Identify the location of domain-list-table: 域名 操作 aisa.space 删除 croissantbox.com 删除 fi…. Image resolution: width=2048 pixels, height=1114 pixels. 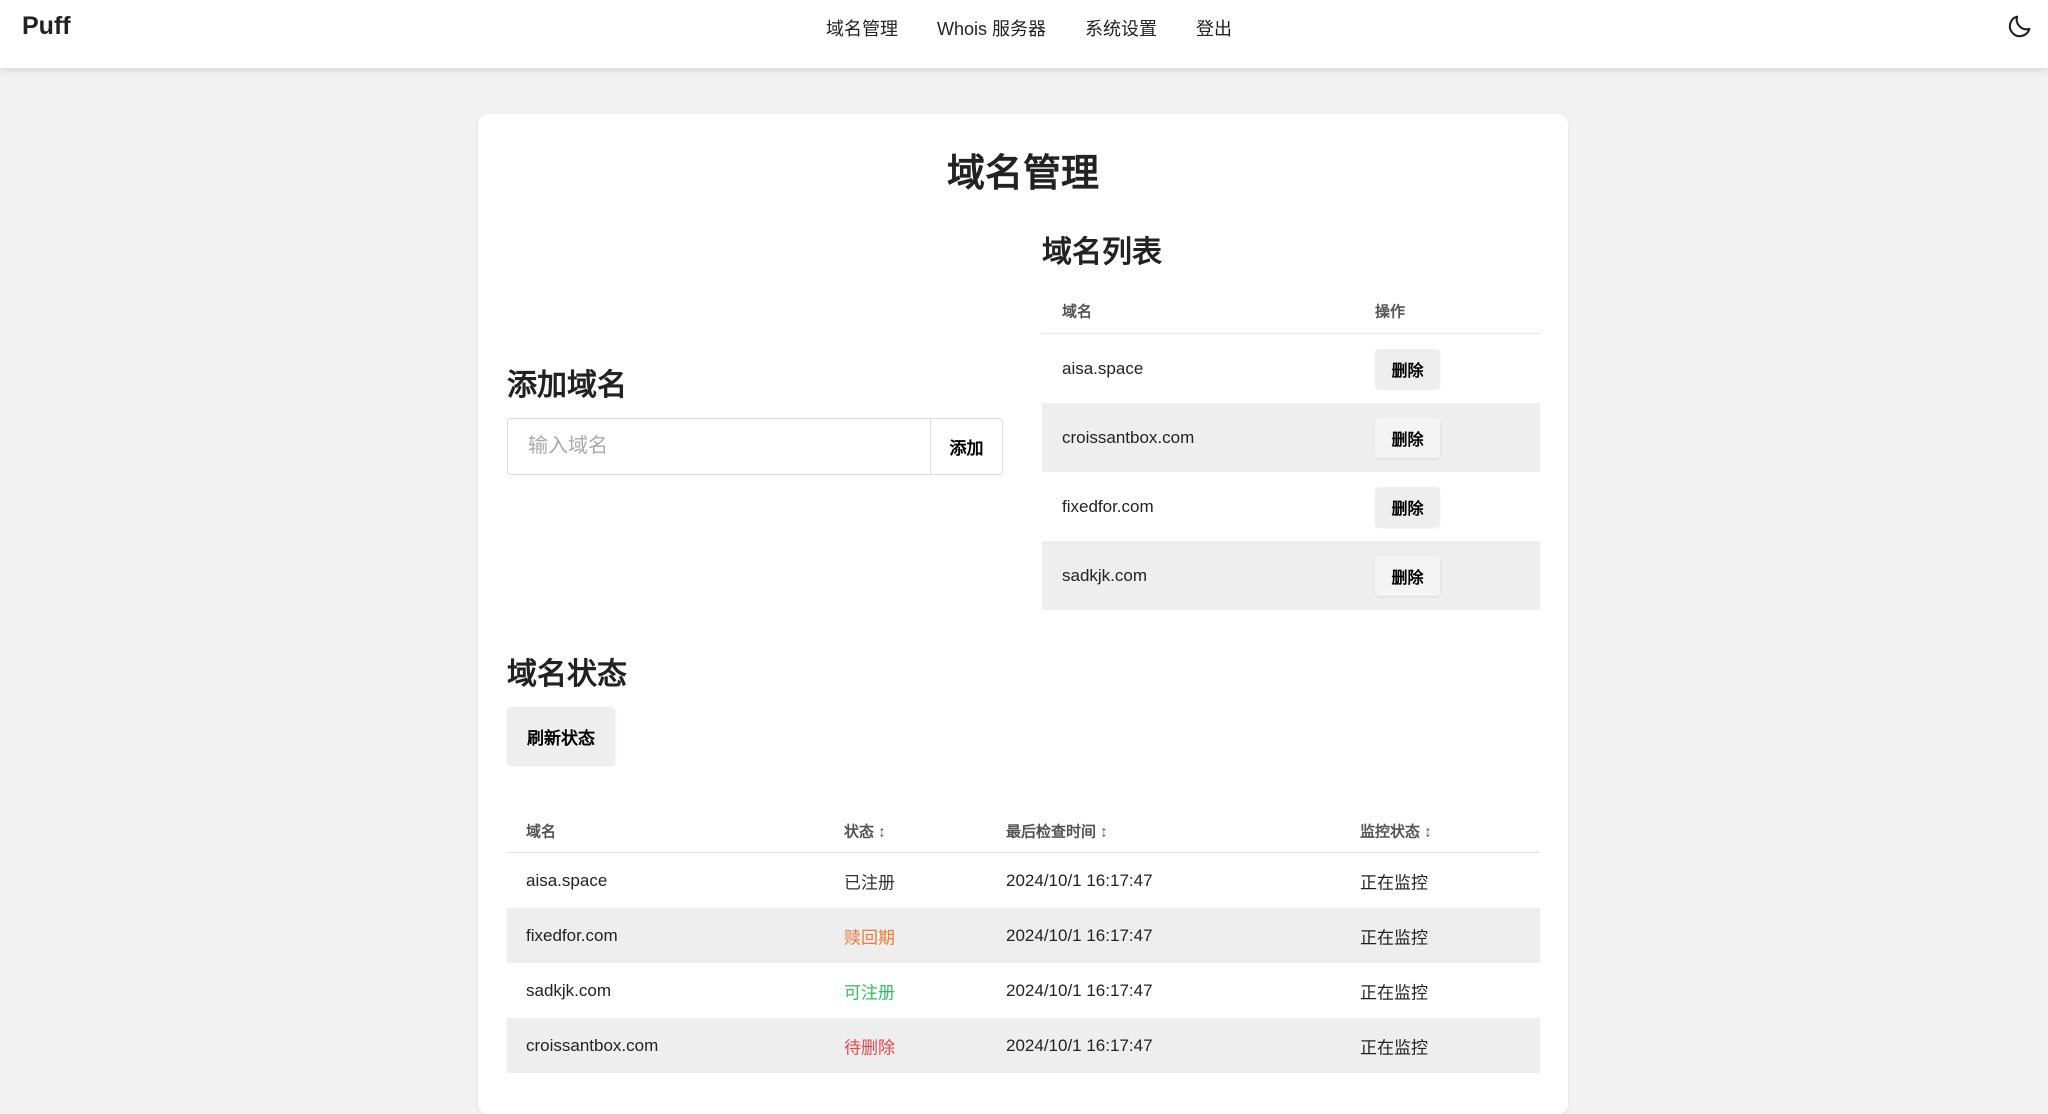
(1291, 449).